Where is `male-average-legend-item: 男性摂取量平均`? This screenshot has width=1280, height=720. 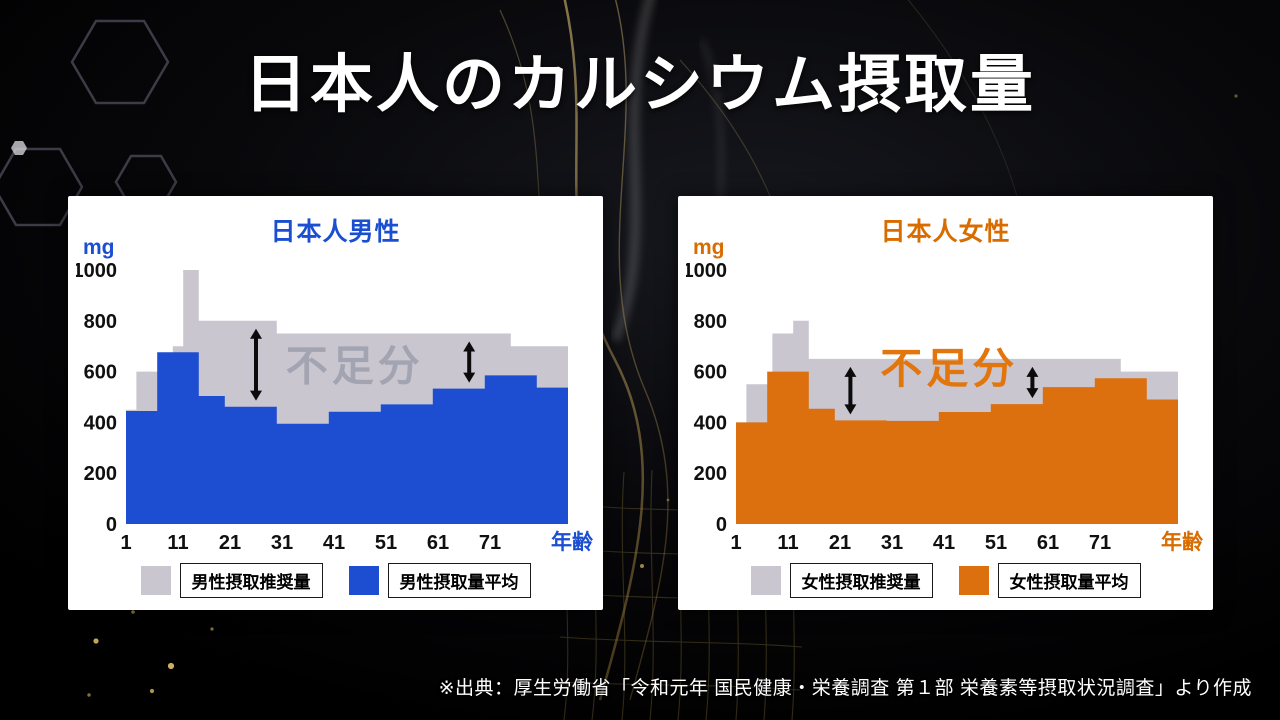
male-average-legend-item: 男性摂取量平均 is located at coordinates (439, 580).